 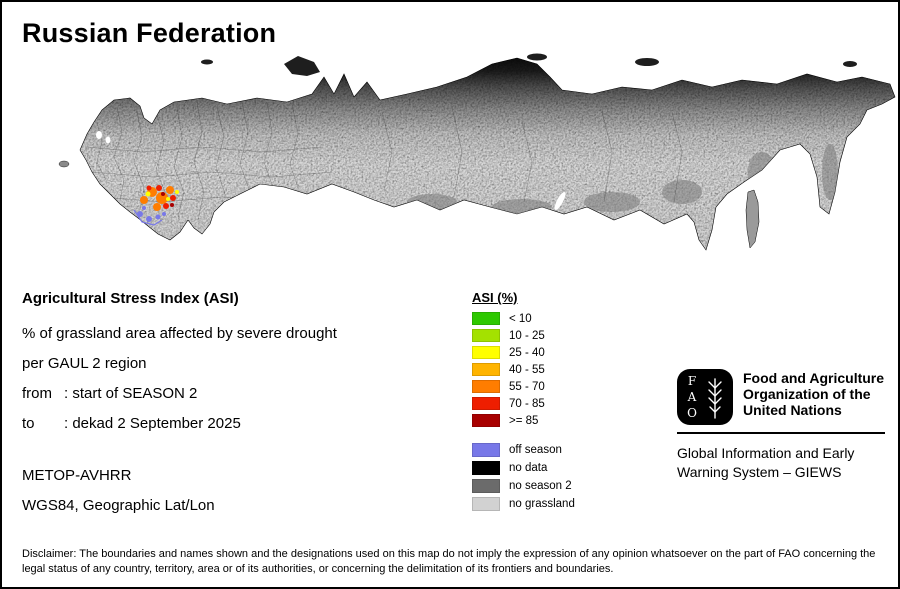 I want to click on info-sensor: METOP-AVHRR, so click(x=77, y=475).